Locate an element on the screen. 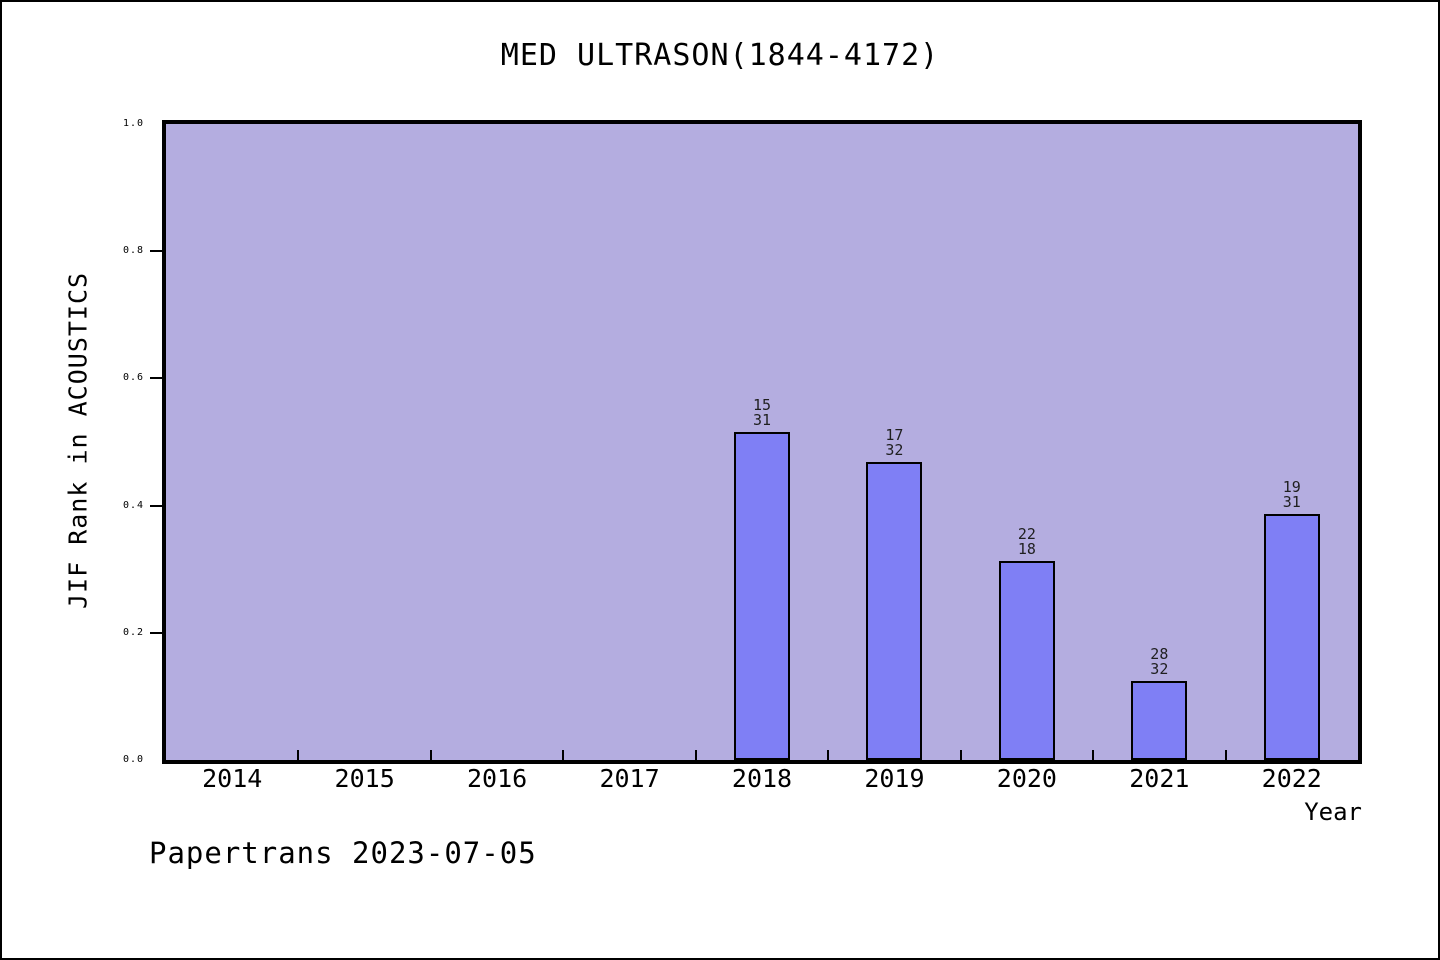  y-tick-label: 1.0 is located at coordinates (133, 123).